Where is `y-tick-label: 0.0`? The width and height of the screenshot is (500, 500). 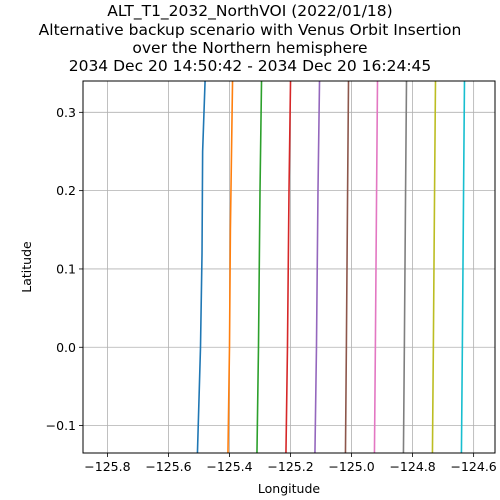
y-tick-label: 0.0 is located at coordinates (66, 347).